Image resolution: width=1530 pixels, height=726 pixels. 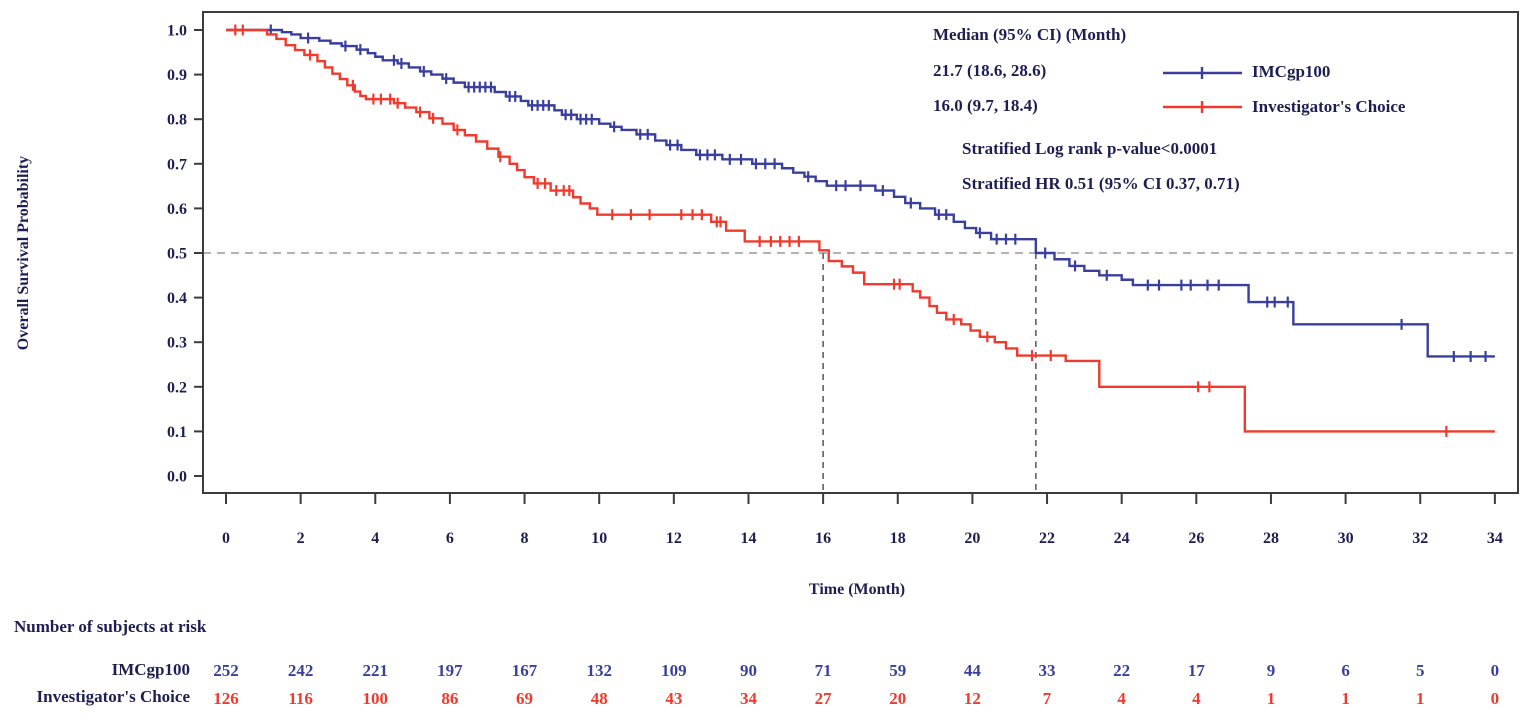 What do you see at coordinates (449, 698) in the screenshot?
I see `risk-count: 86` at bounding box center [449, 698].